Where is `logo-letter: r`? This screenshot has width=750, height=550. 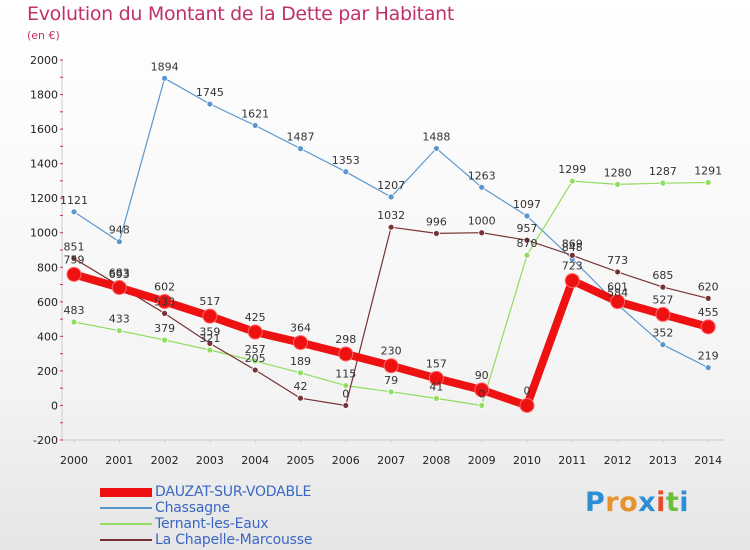
logo-letter: r is located at coordinates (612, 502).